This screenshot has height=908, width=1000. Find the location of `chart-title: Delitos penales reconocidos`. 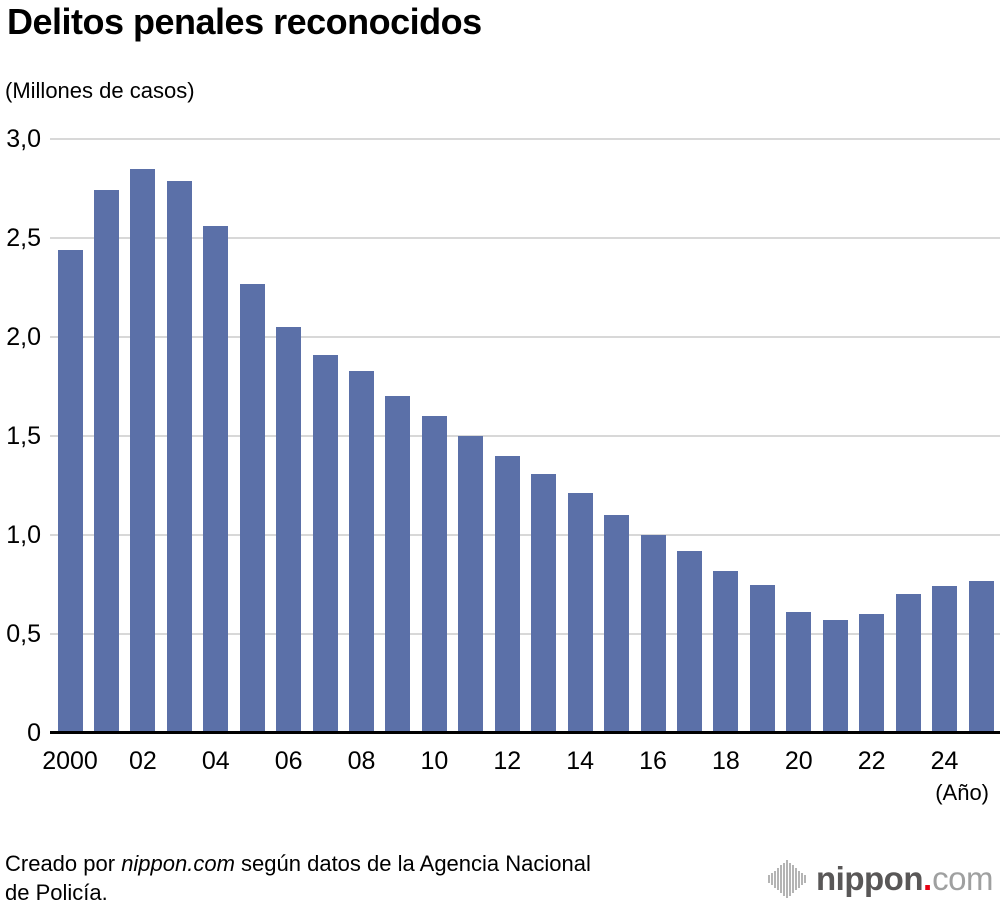

chart-title: Delitos penales reconocidos is located at coordinates (244, 21).